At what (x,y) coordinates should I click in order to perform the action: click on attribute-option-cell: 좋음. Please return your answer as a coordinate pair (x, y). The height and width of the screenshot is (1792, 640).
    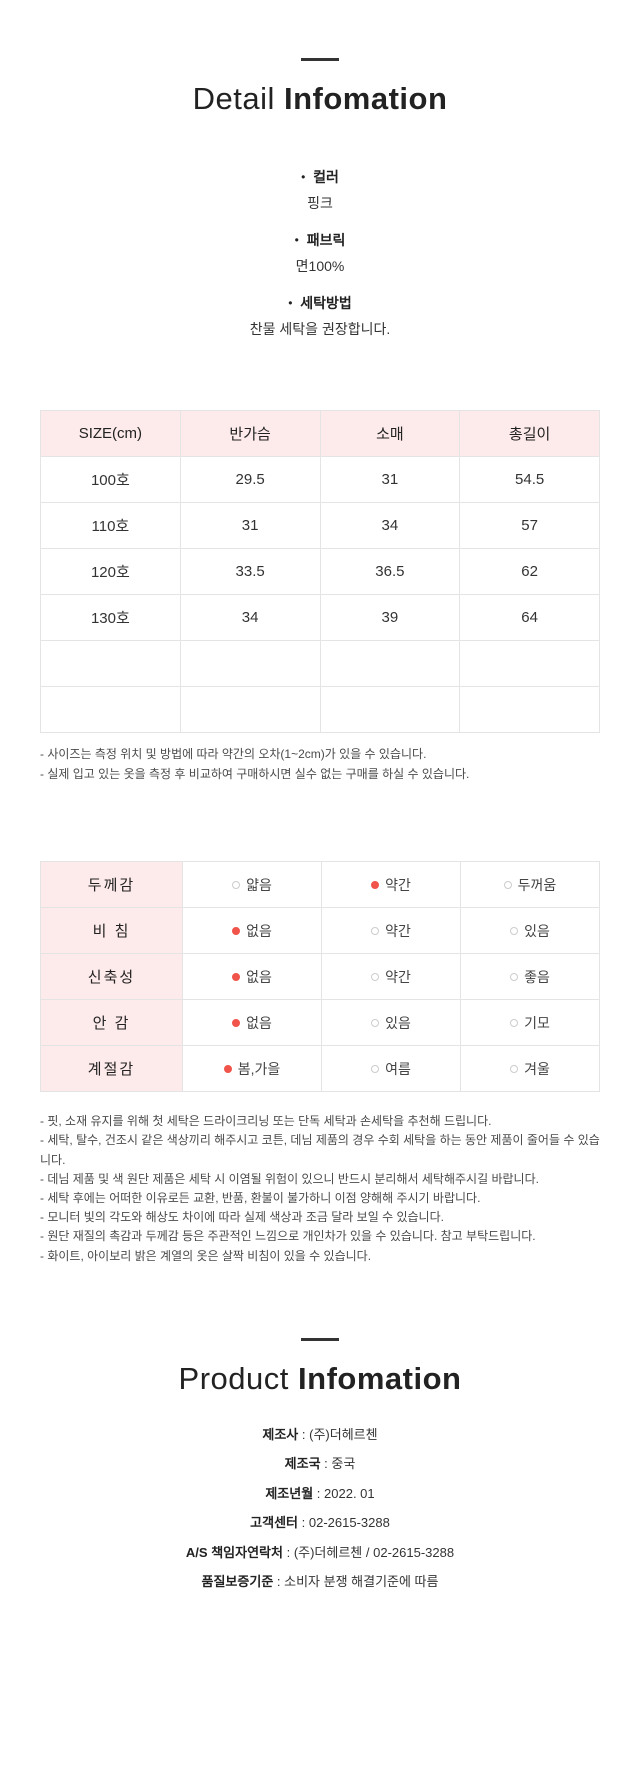
    Looking at the image, I should click on (530, 977).